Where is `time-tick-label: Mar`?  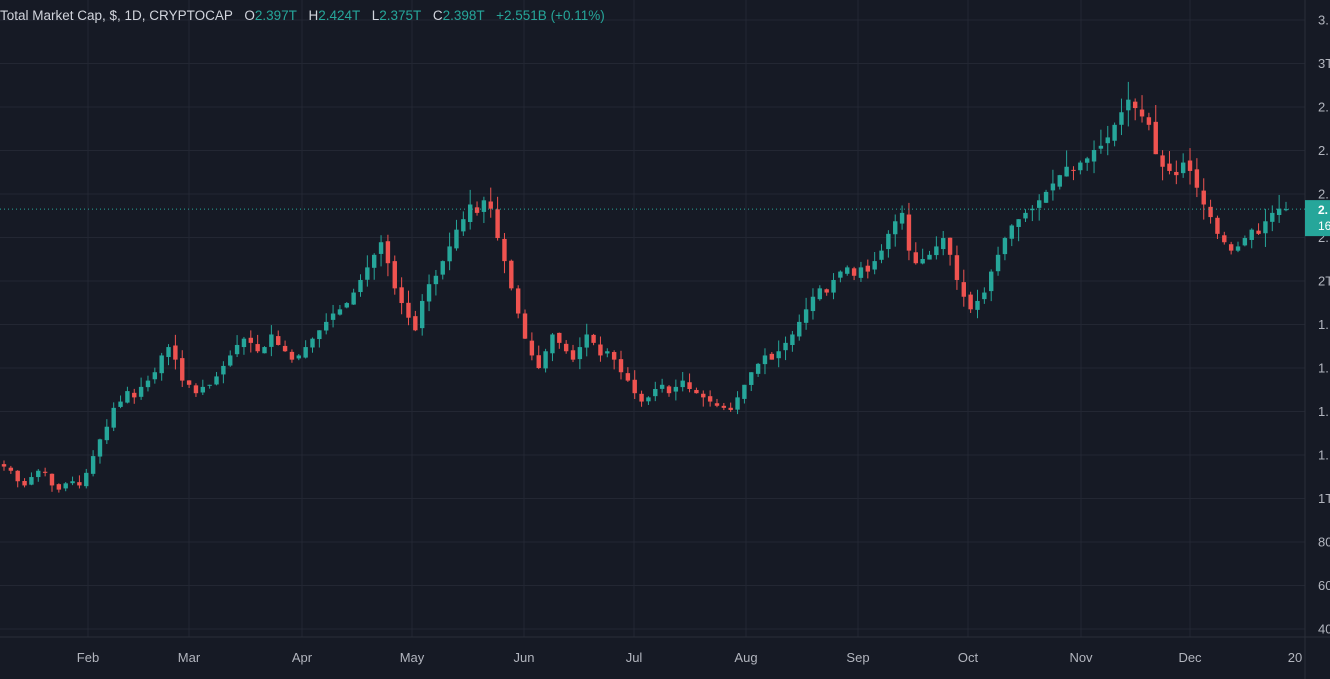 time-tick-label: Mar is located at coordinates (189, 657).